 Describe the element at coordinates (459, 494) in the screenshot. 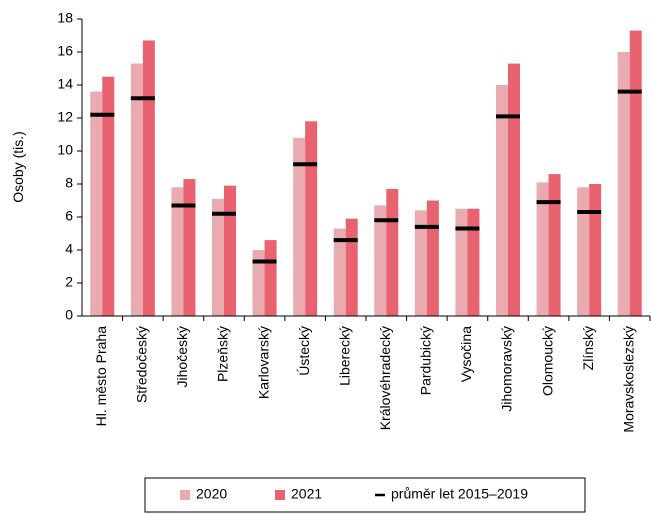

I see `legend-label: průměr let 2015–2019` at that location.